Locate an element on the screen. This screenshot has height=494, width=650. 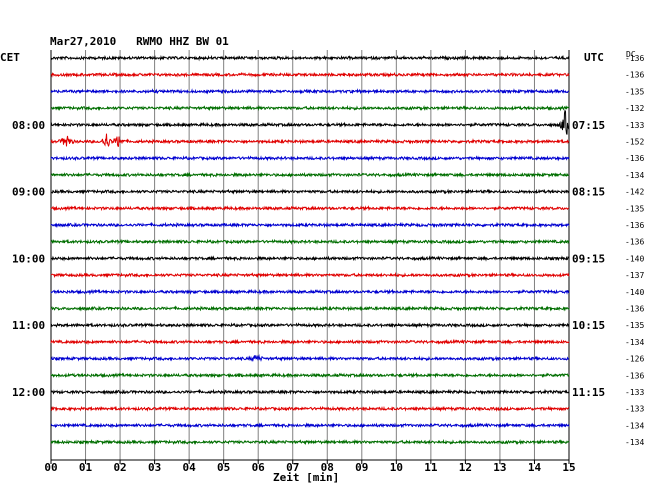
dc-value: -132 is located at coordinates (634, 108).